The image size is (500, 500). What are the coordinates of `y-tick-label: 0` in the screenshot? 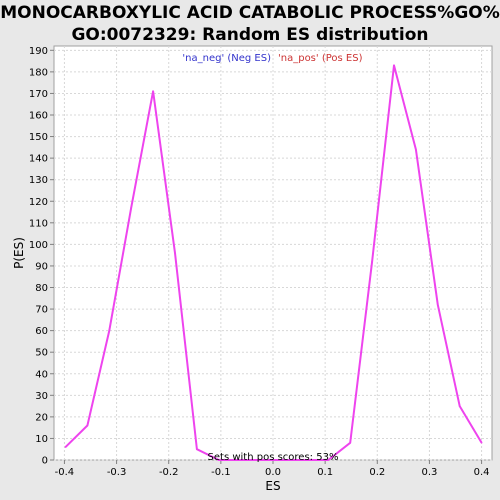 It's located at (45, 461).